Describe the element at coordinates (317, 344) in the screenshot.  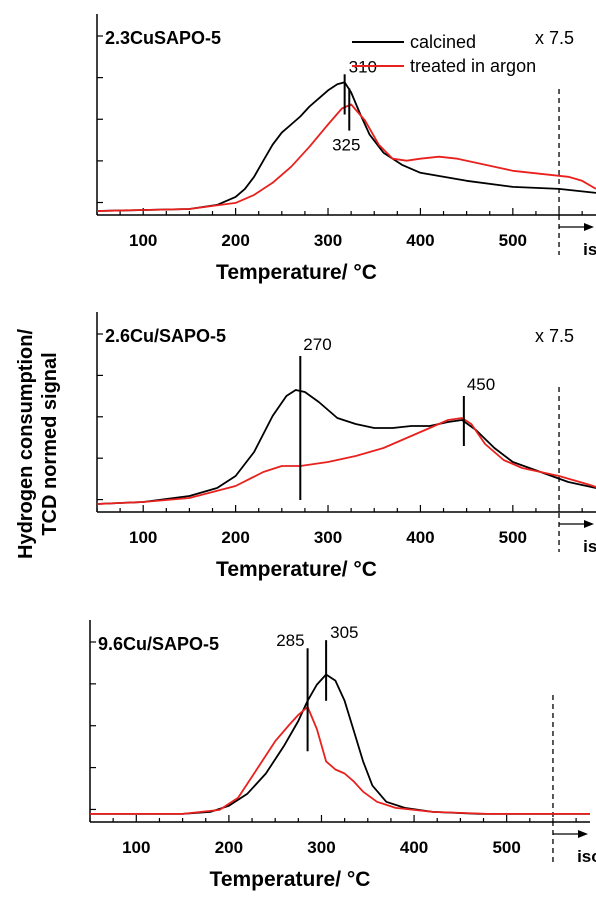
I see `peak-label-270: 270` at that location.